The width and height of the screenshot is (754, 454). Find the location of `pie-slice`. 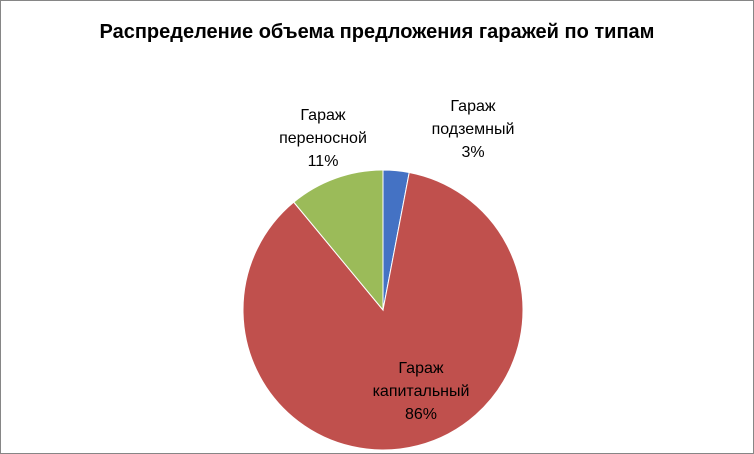

pie-slice is located at coordinates (338, 240).